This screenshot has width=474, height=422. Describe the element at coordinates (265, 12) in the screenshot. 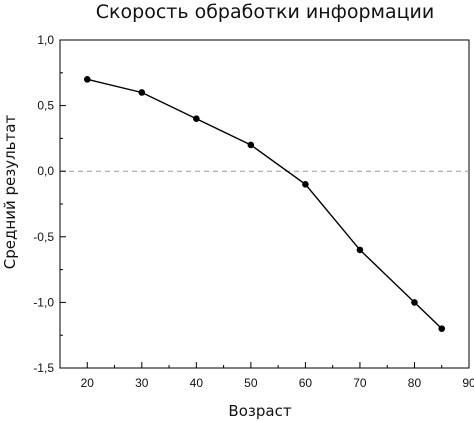

I see `chart-title: Скорость обработки информации` at that location.